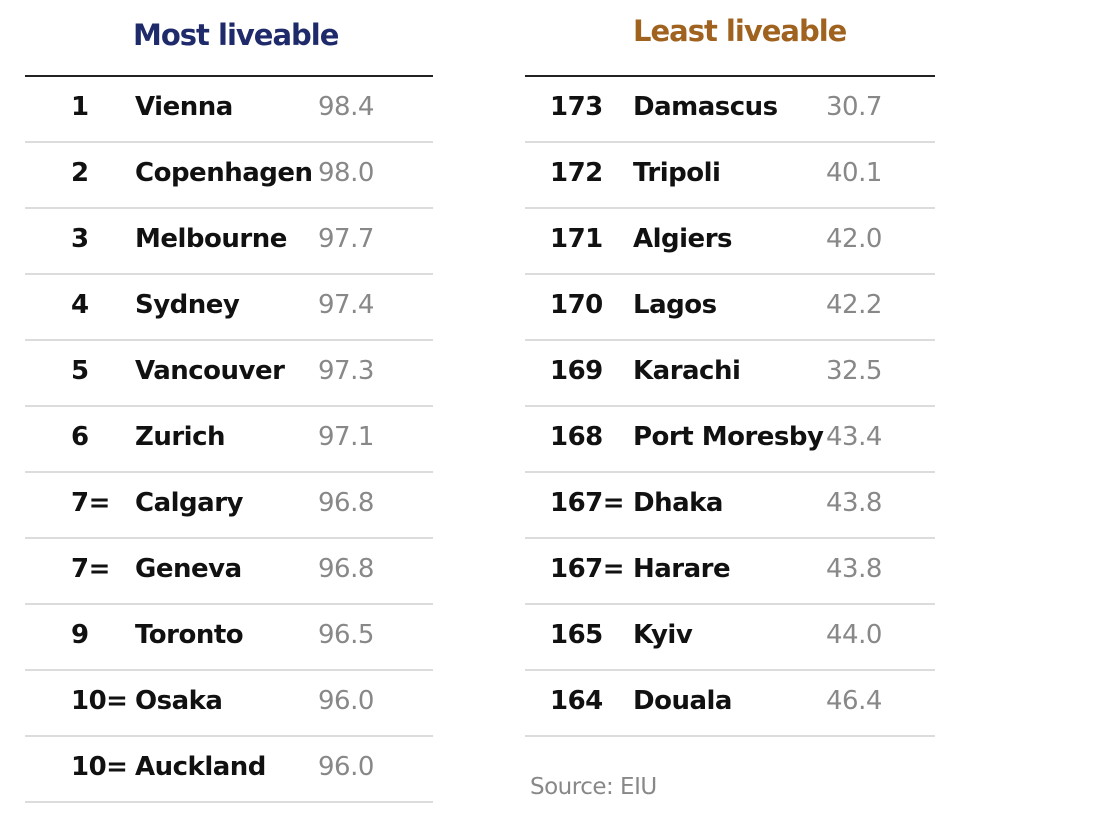 The width and height of the screenshot is (1120, 833). What do you see at coordinates (576, 239) in the screenshot?
I see `rank-cell: 171` at bounding box center [576, 239].